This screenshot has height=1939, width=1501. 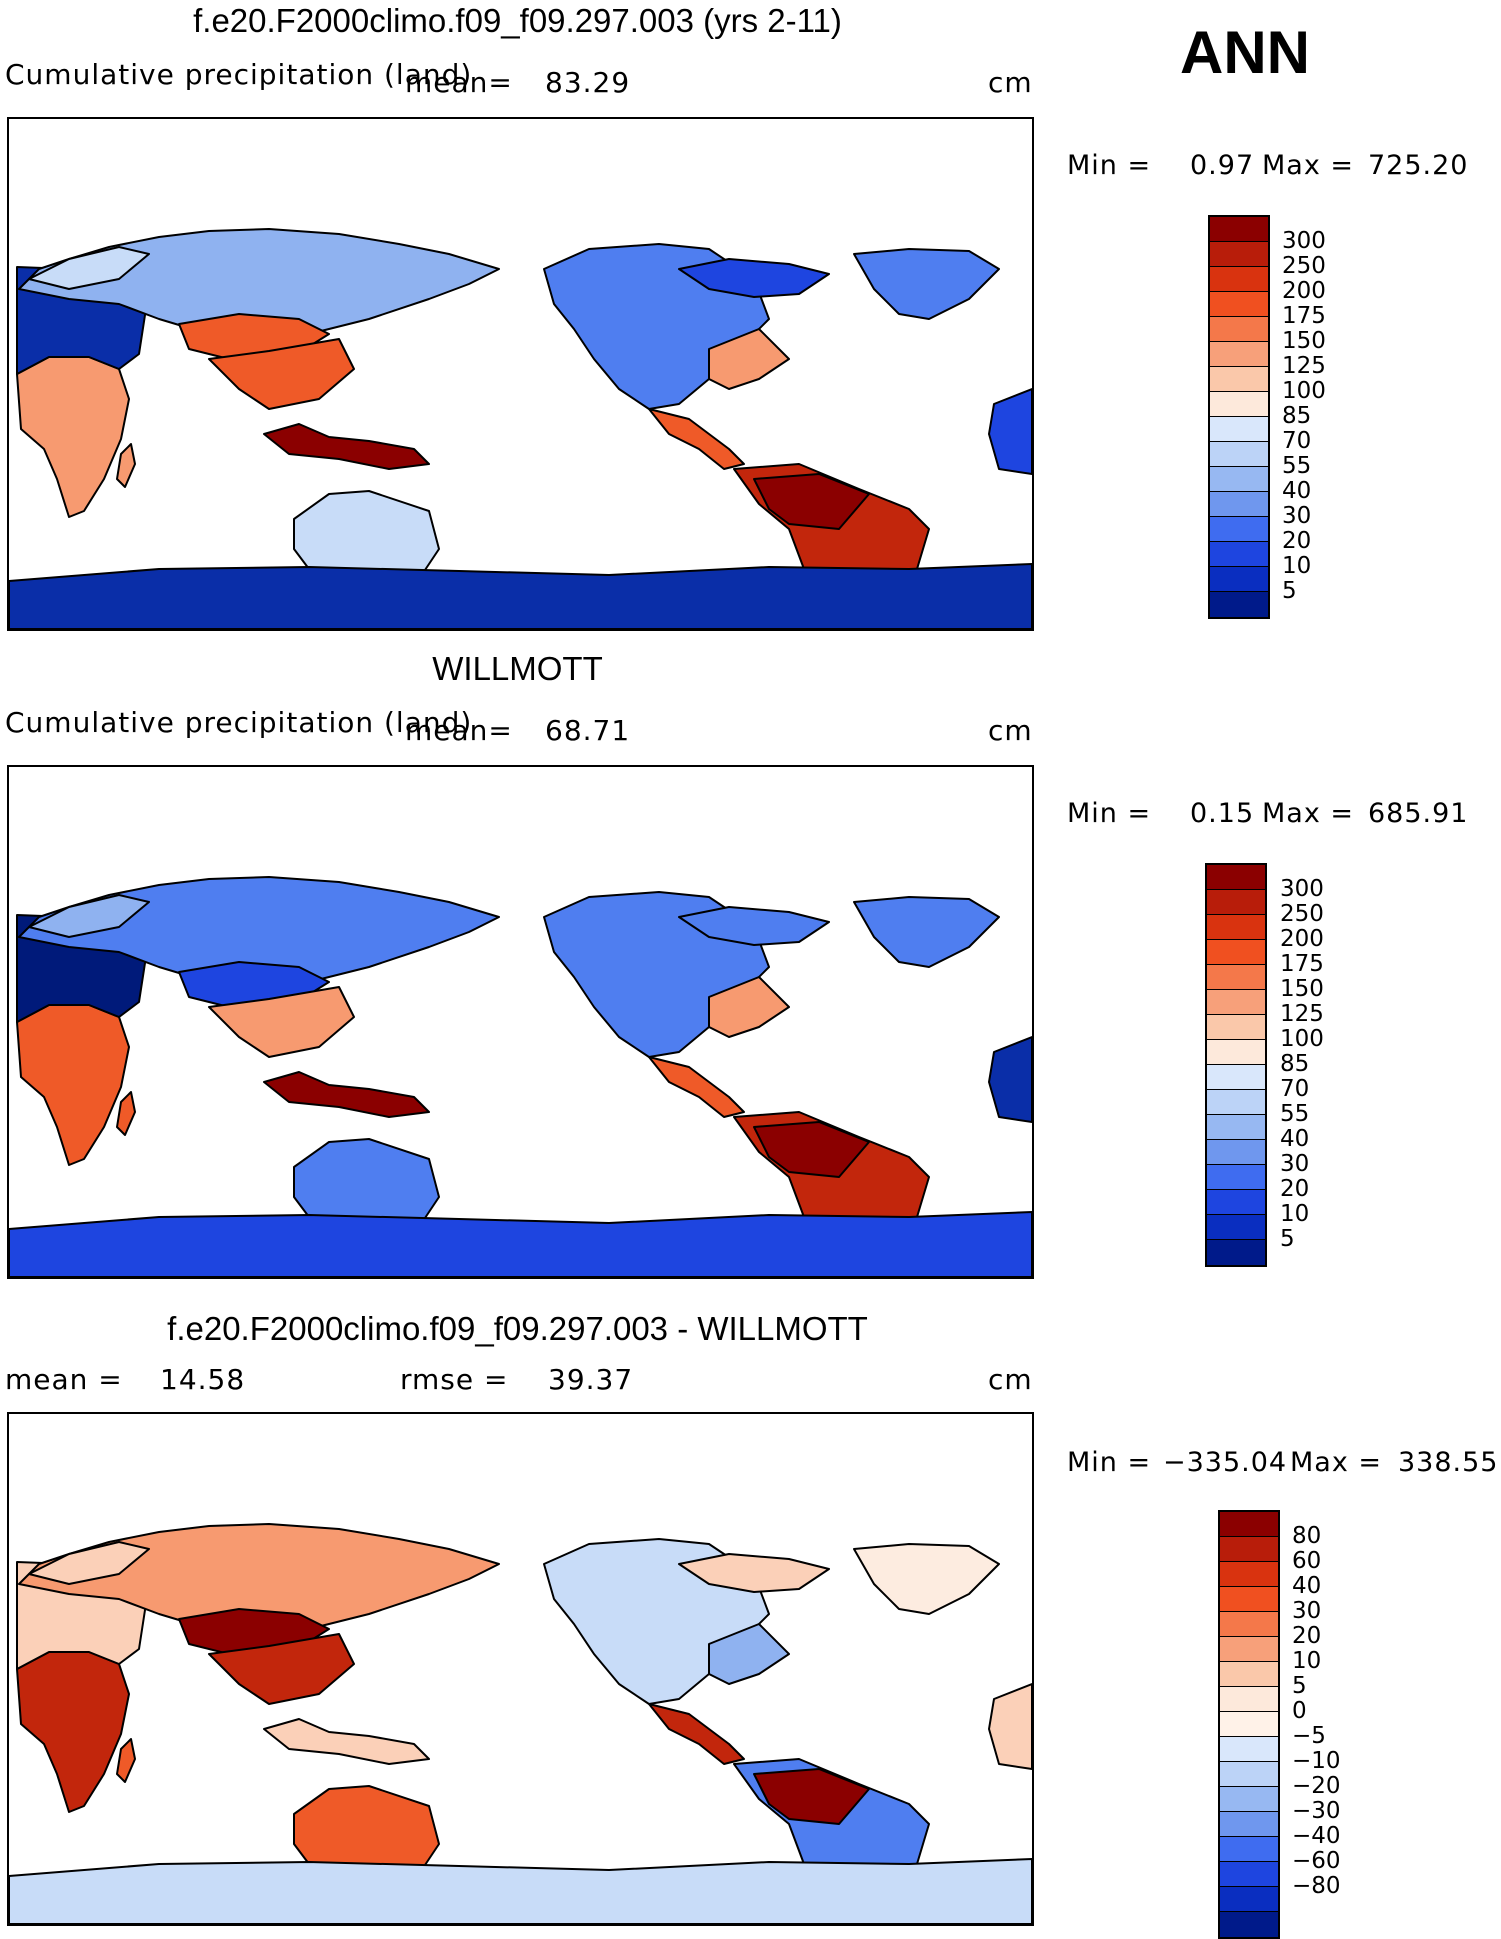 What do you see at coordinates (1308, 165) in the screenshot?
I see `panel-1-max-label: Max =` at bounding box center [1308, 165].